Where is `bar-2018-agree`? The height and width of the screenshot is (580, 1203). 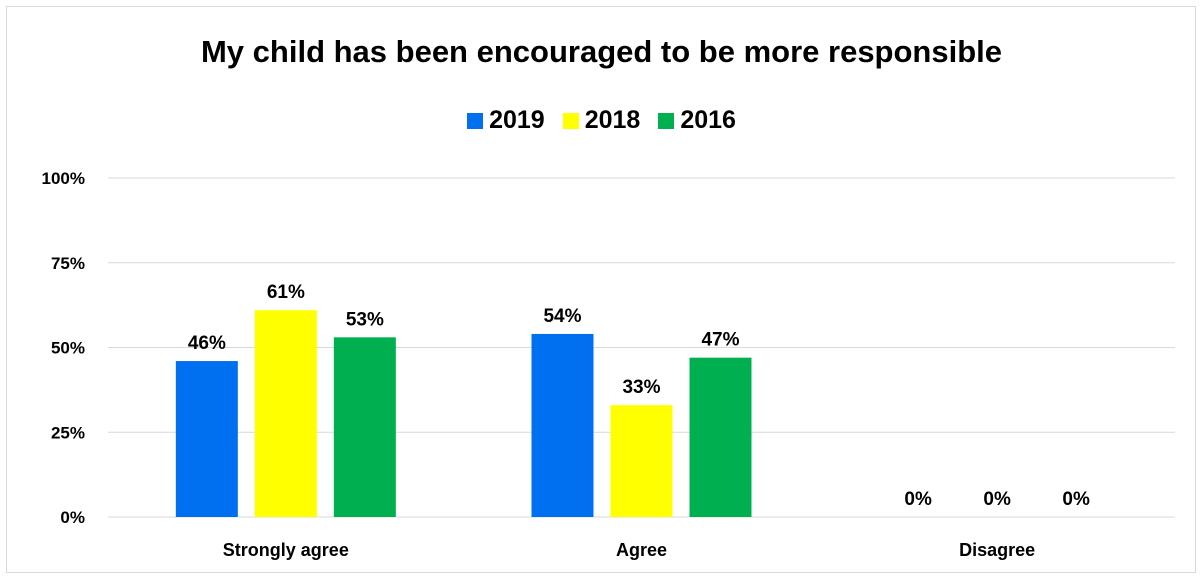
bar-2018-agree is located at coordinates (641, 461).